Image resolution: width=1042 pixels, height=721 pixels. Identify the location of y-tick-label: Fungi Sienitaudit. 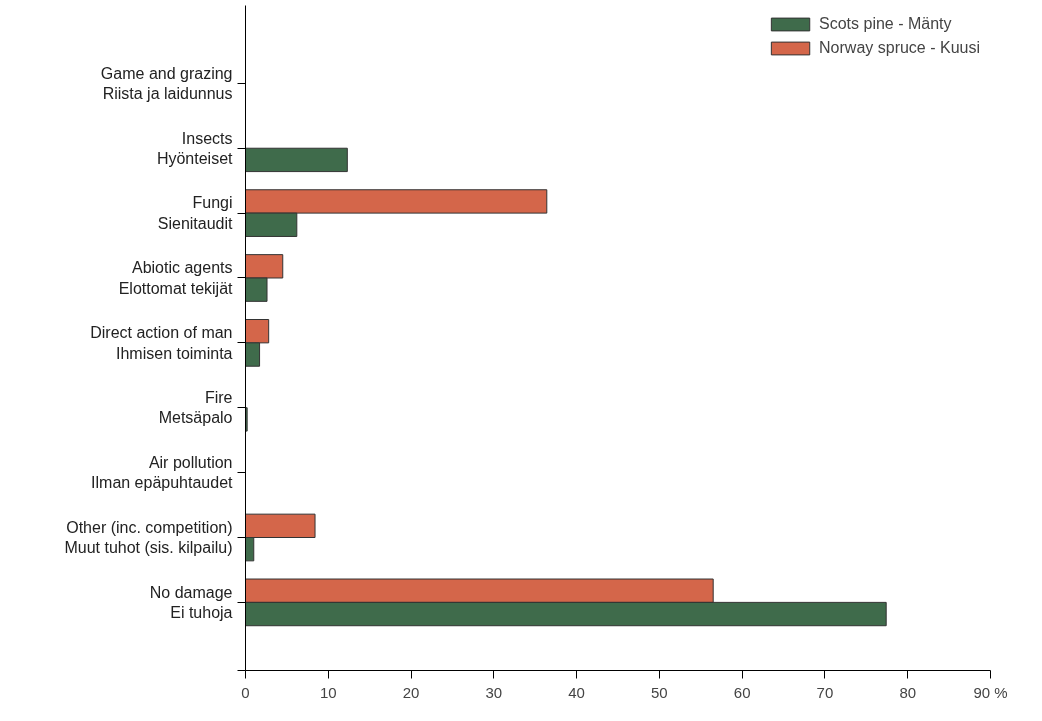
(195, 213).